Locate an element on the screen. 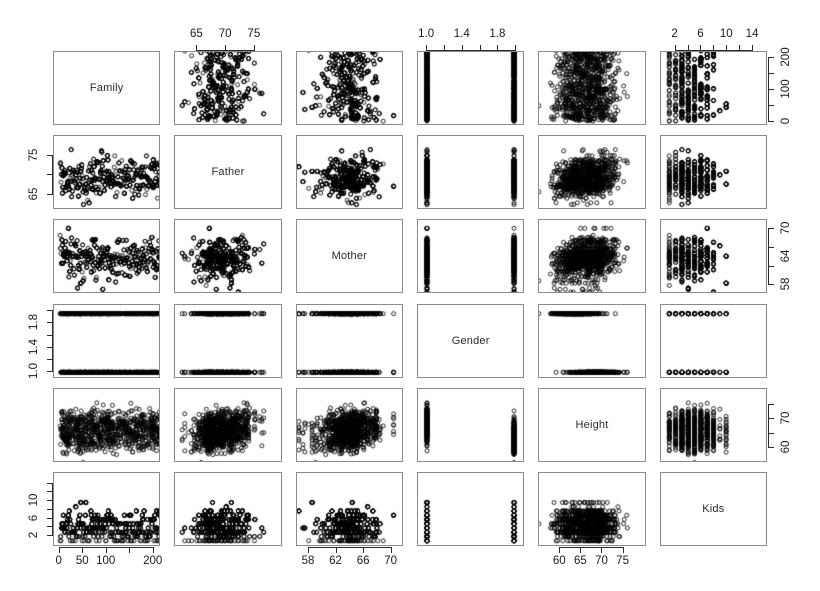 Image resolution: width=820 pixels, height=591 pixels. panel-diagonal-father: Father is located at coordinates (228, 172).